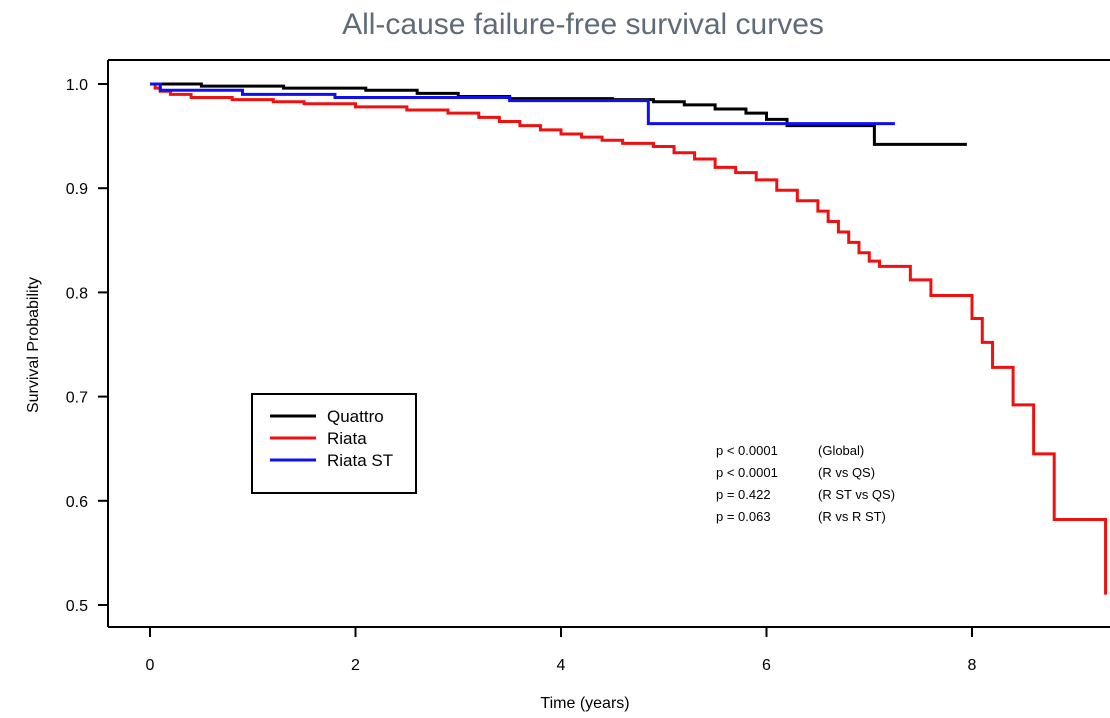 Image resolution: width=1110 pixels, height=718 pixels. Describe the element at coordinates (766, 665) in the screenshot. I see `x-tick-label: 6` at that location.